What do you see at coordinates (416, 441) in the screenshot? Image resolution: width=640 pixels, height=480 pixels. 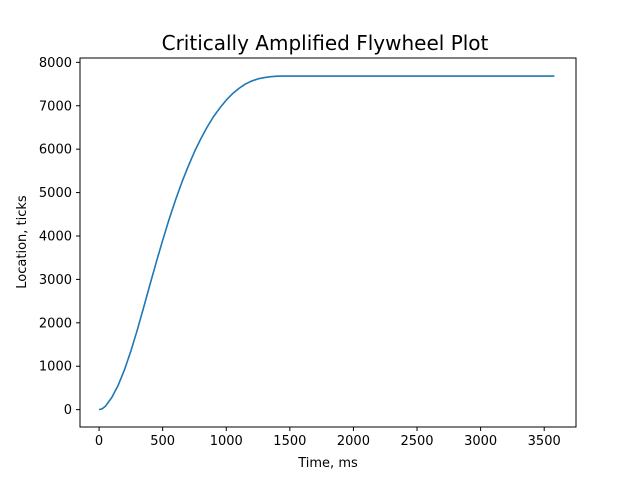 I see `x-tick-label: 2500` at bounding box center [416, 441].